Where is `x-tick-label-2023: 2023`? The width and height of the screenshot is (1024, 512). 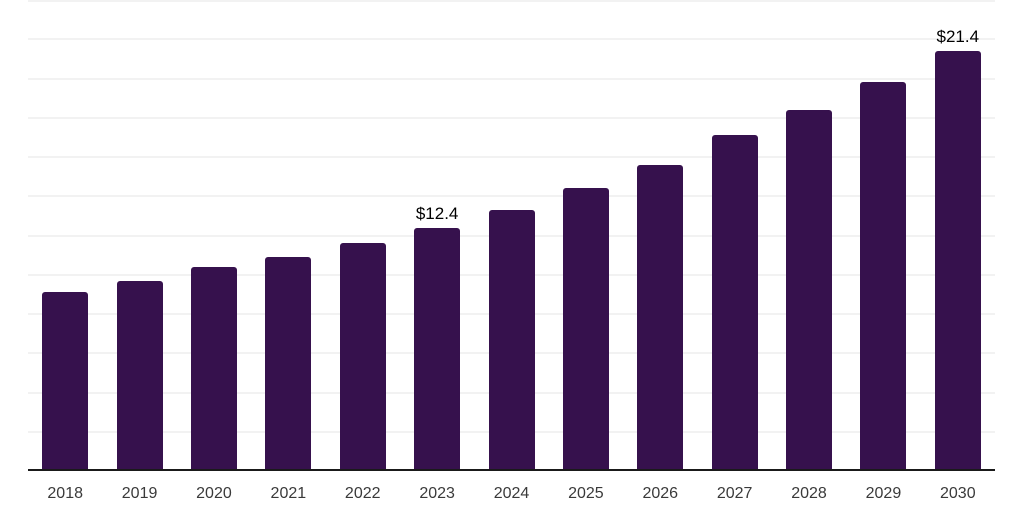
x-tick-label-2023: 2023 is located at coordinates (437, 493).